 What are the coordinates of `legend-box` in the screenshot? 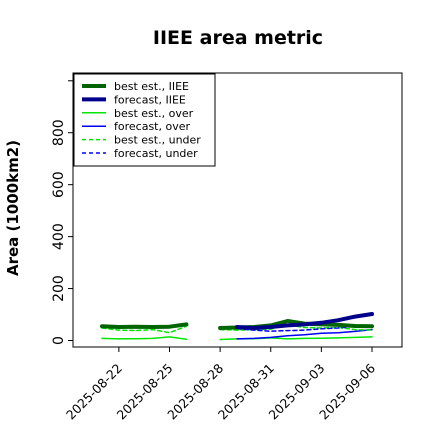 It's located at (144, 120).